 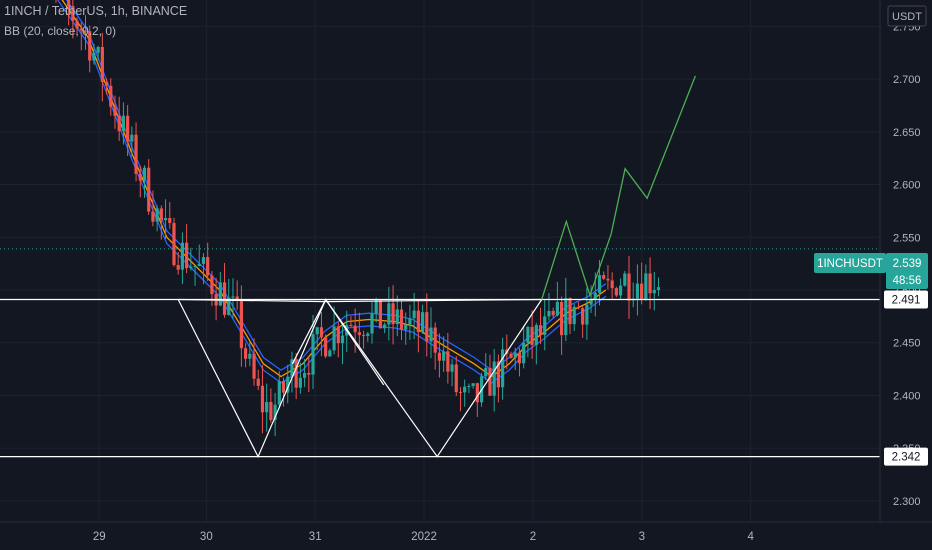 I want to click on indicator-legend: BB (20, close, 0.2, 0), so click(x=60, y=31).